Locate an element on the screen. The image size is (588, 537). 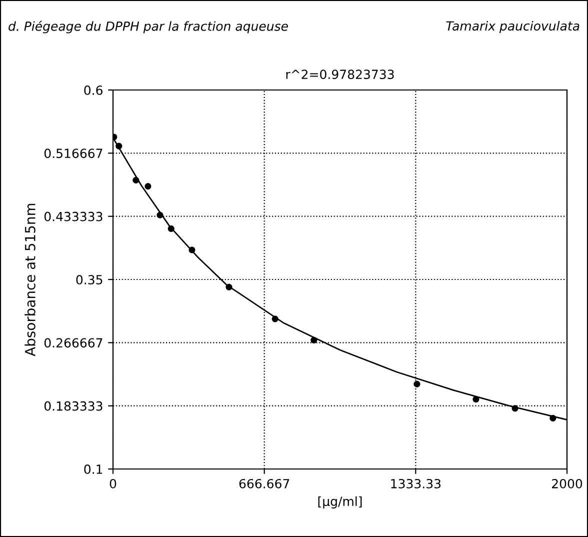
text: Tamarix pauciovulata is located at coordinates (513, 27).